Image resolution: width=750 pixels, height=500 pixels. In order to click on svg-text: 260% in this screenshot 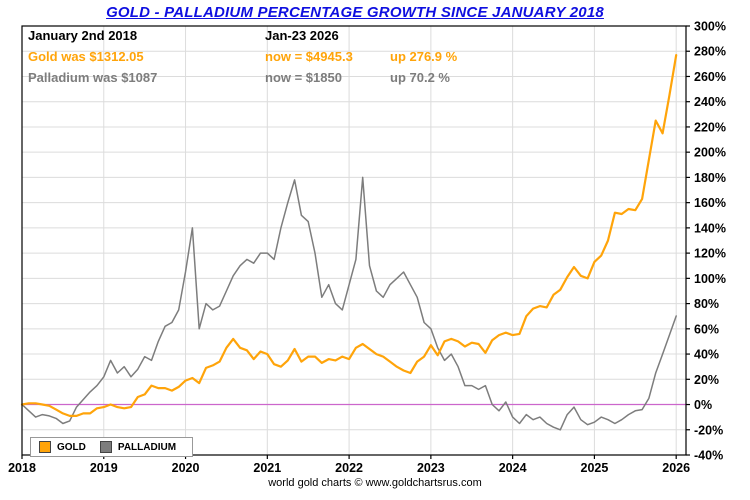, I will do `click(710, 77)`.